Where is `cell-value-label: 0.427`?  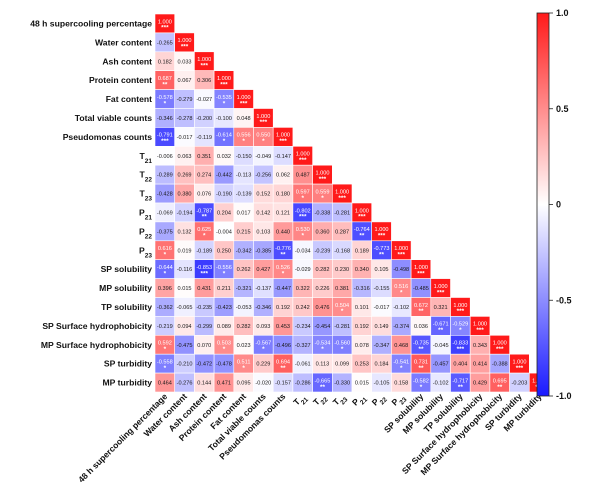 cell-value-label: 0.427 is located at coordinates (263, 270).